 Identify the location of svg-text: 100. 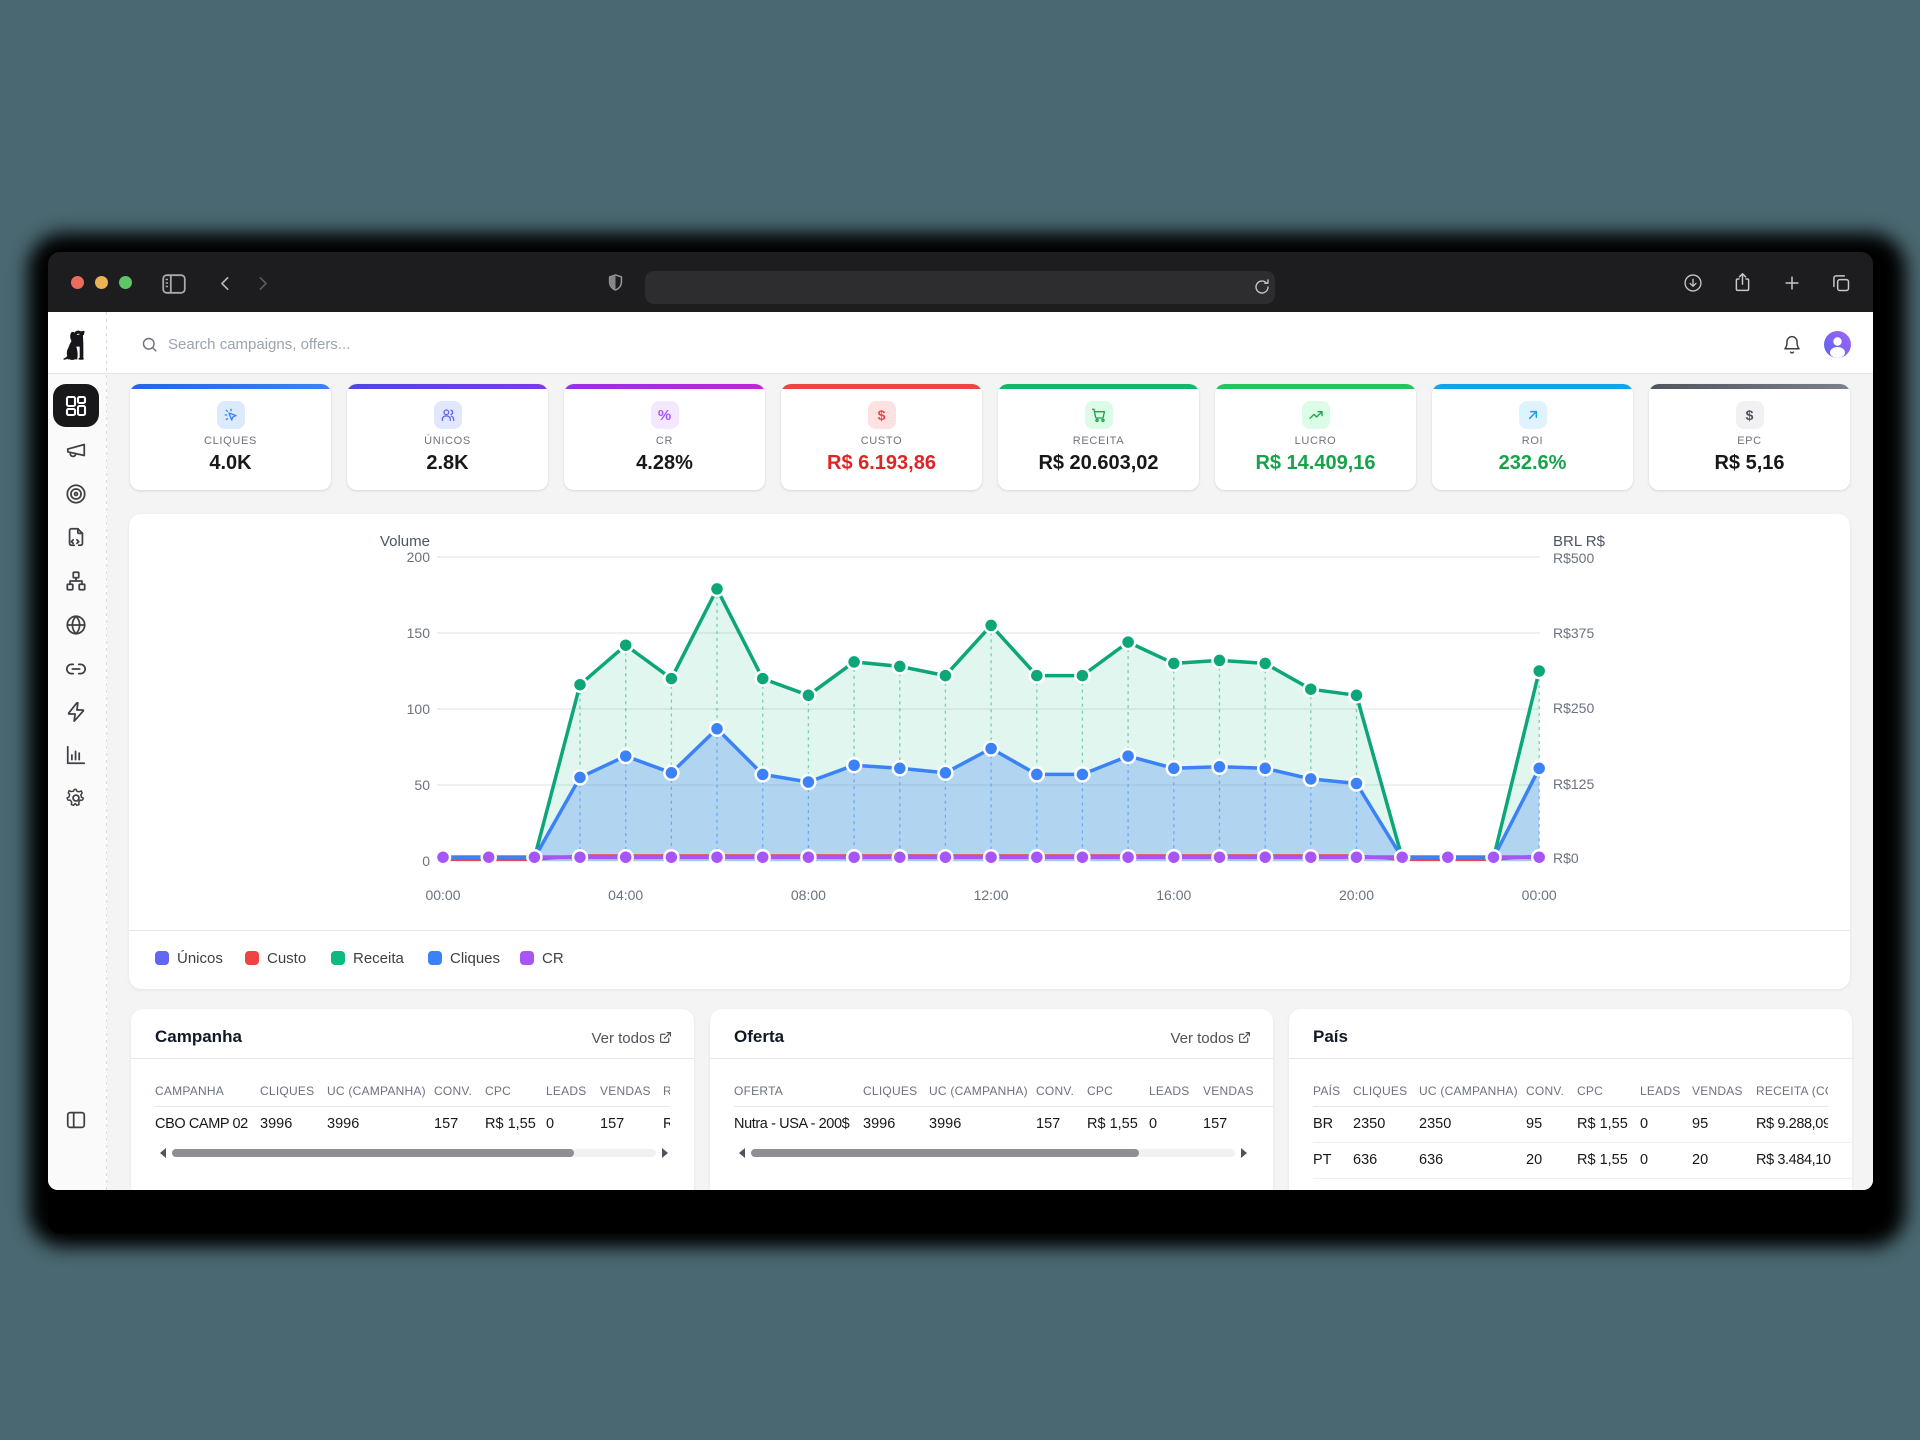
(419, 709).